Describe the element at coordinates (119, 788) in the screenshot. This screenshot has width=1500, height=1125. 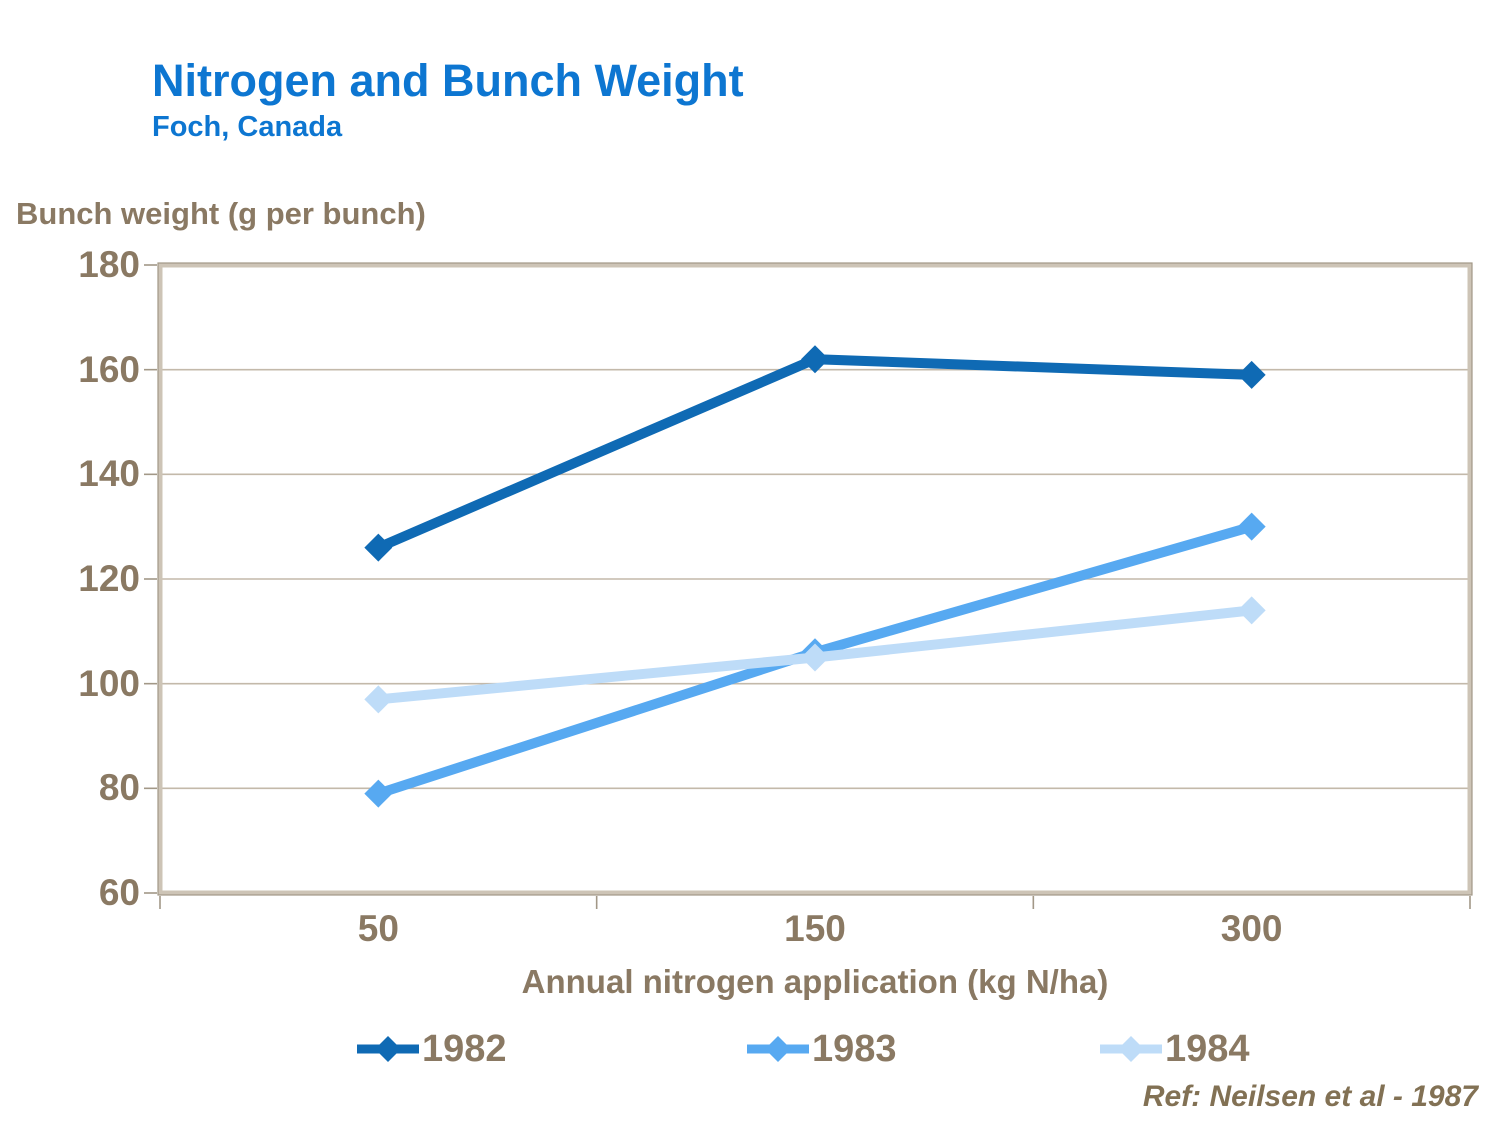
I see `y-axis-tick-label: 80` at that location.